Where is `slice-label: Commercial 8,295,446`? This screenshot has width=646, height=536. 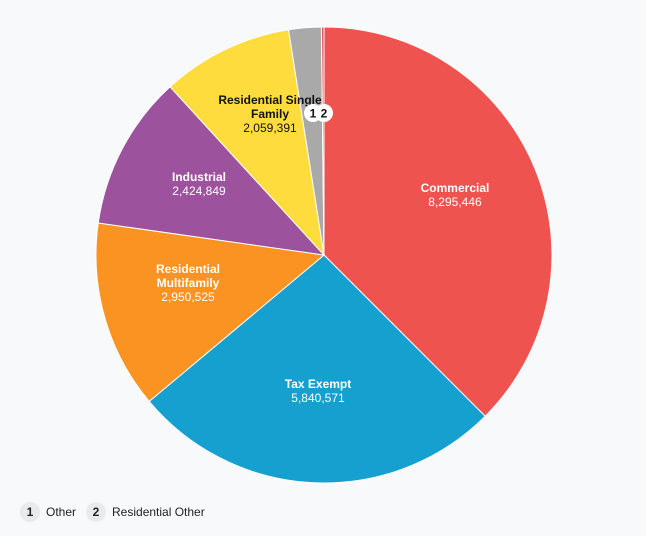
slice-label: Commercial 8,295,446 is located at coordinates (455, 195).